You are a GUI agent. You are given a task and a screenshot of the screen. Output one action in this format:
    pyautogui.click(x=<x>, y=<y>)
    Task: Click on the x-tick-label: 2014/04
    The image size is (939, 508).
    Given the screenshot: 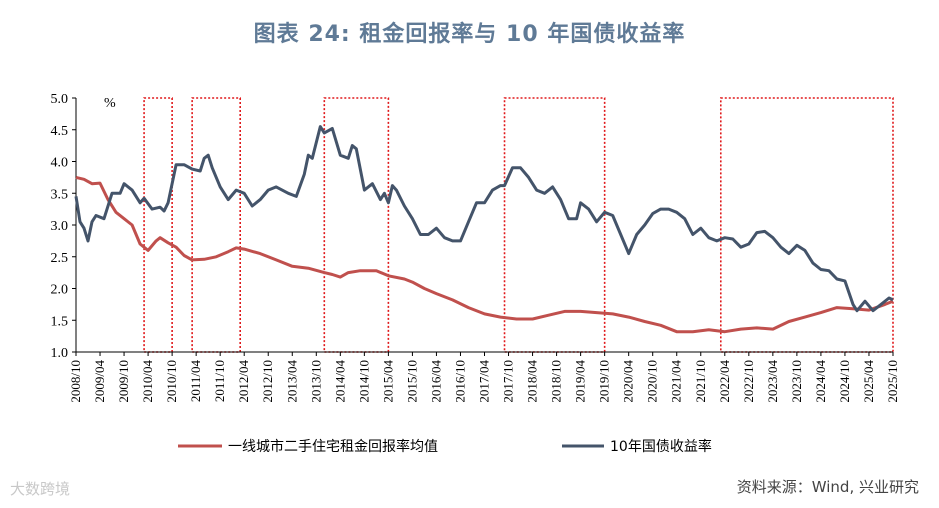 What is the action you would take?
    pyautogui.click(x=339, y=381)
    